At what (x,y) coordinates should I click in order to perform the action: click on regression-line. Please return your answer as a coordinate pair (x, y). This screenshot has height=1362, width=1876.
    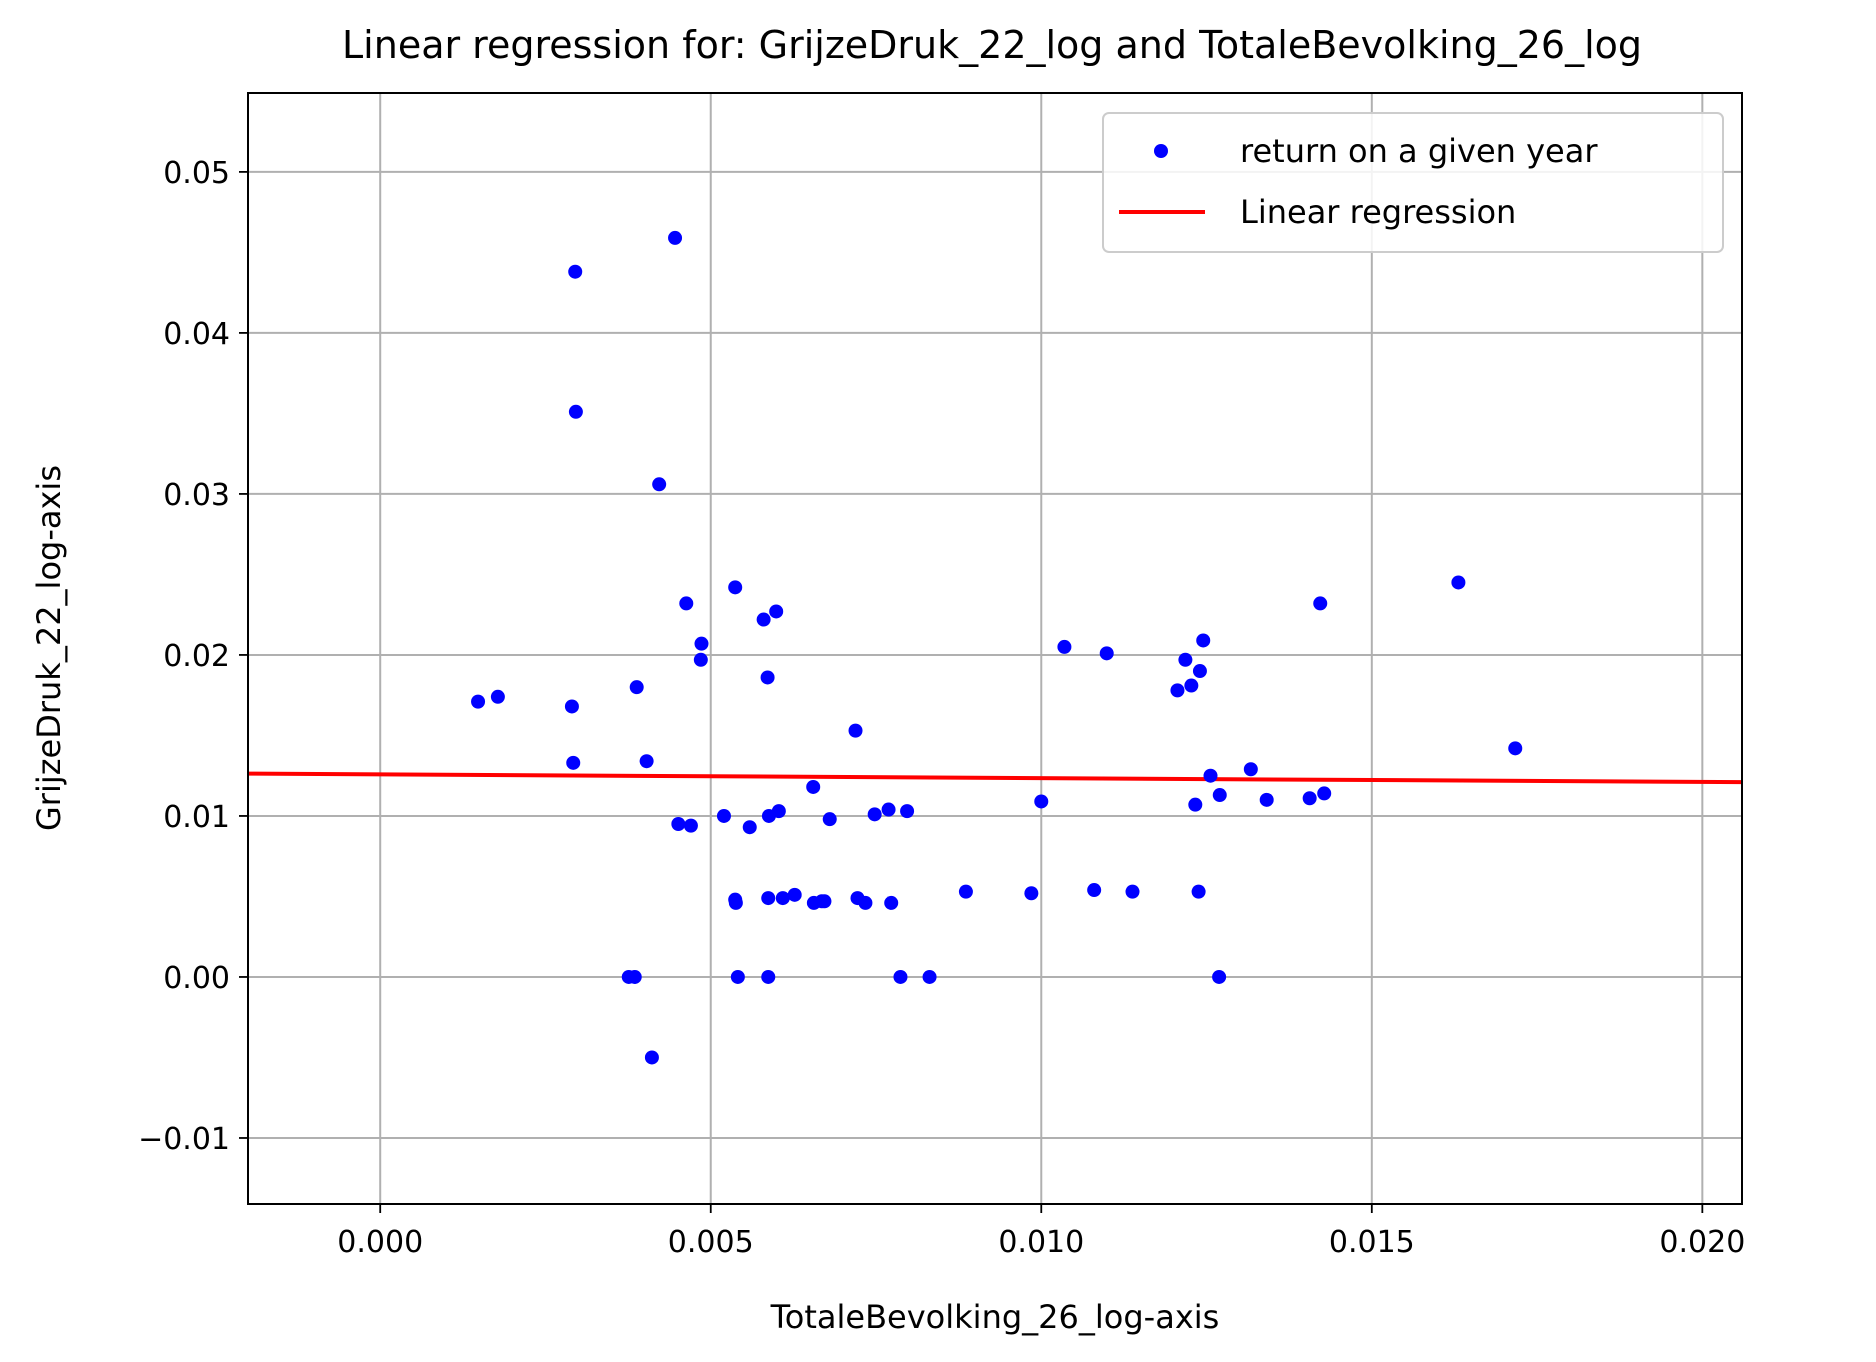
    Looking at the image, I should click on (995, 778).